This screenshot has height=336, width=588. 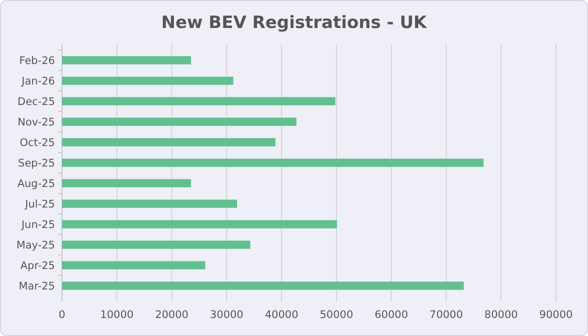 What do you see at coordinates (36, 102) in the screenshot?
I see `y-tick-label: Dec-25` at bounding box center [36, 102].